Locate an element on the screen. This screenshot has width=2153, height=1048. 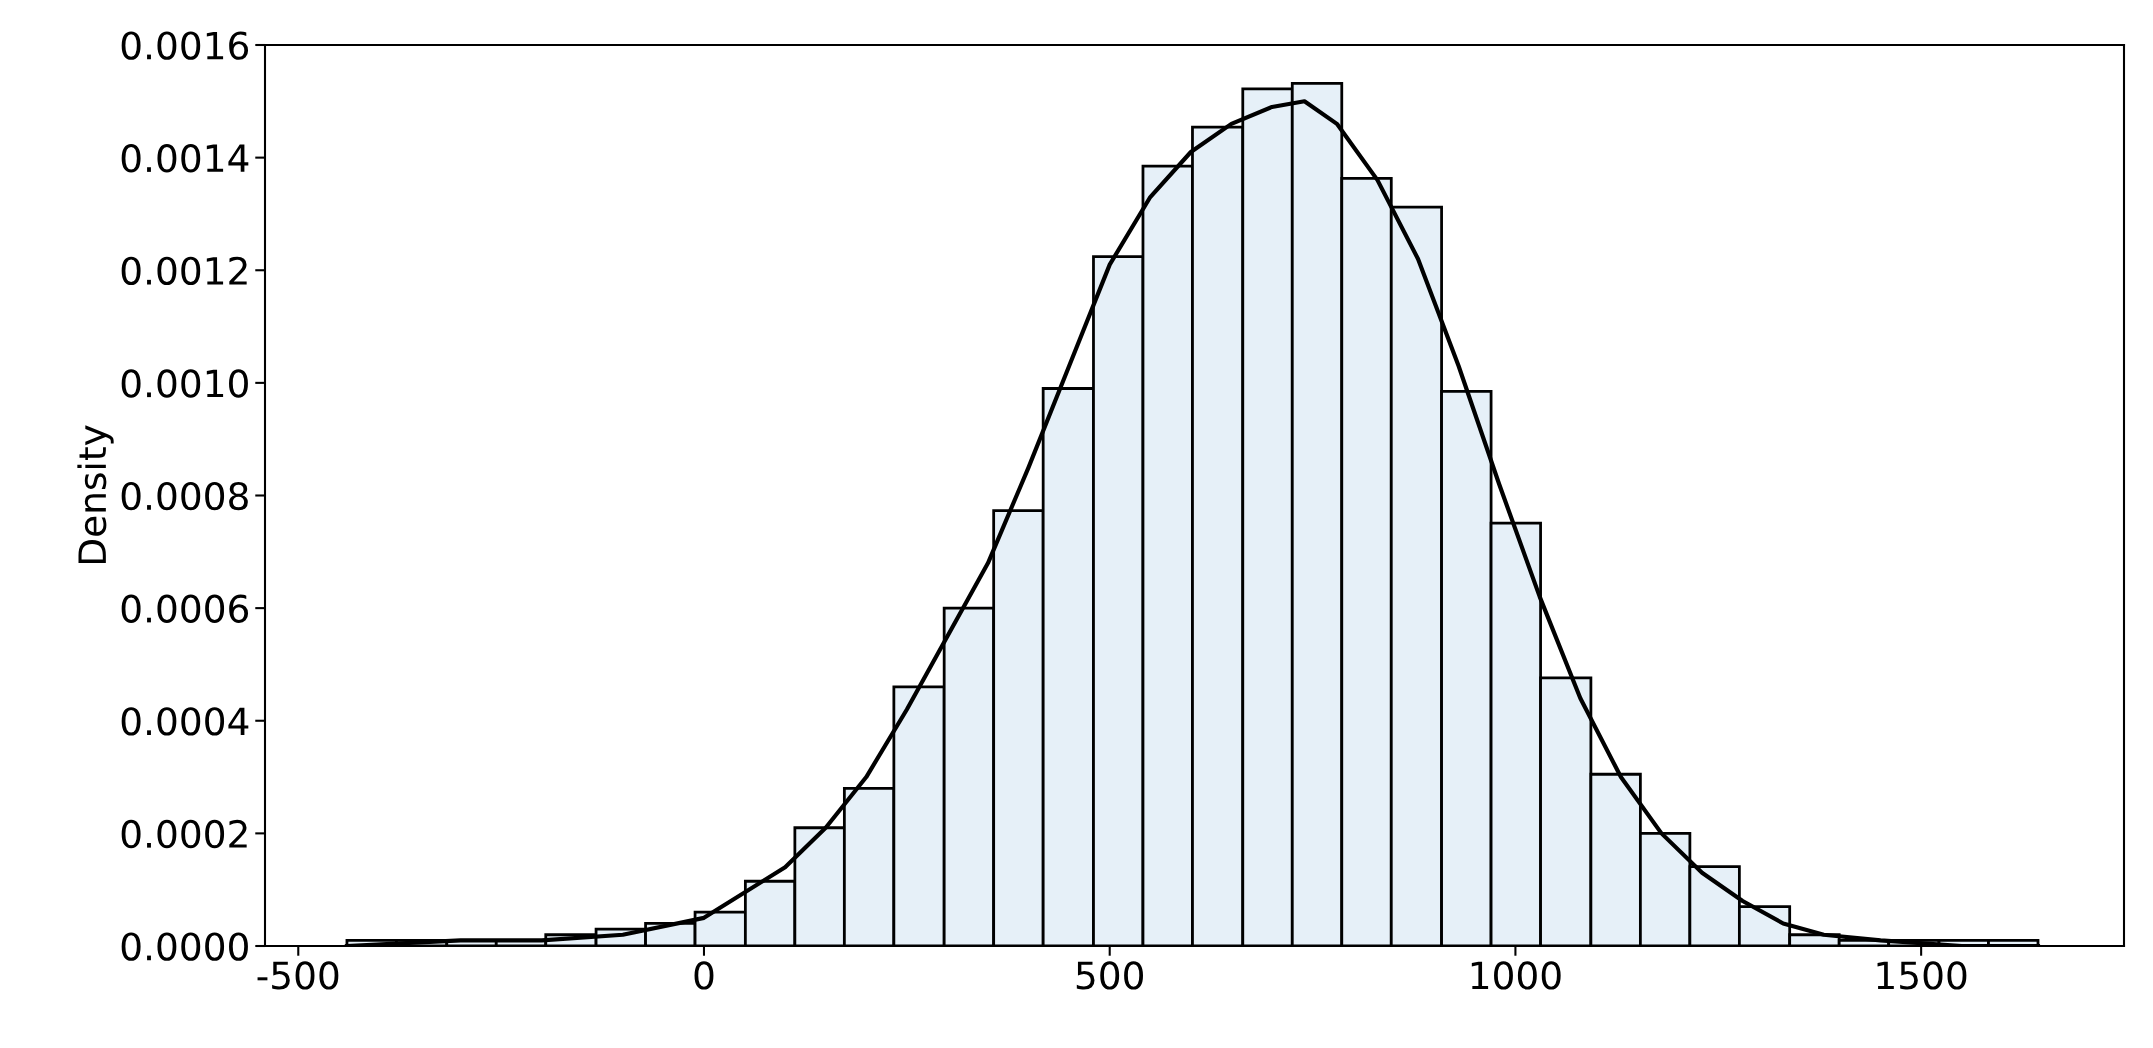
y-tick-label: 0.0016 is located at coordinates (185, 45).